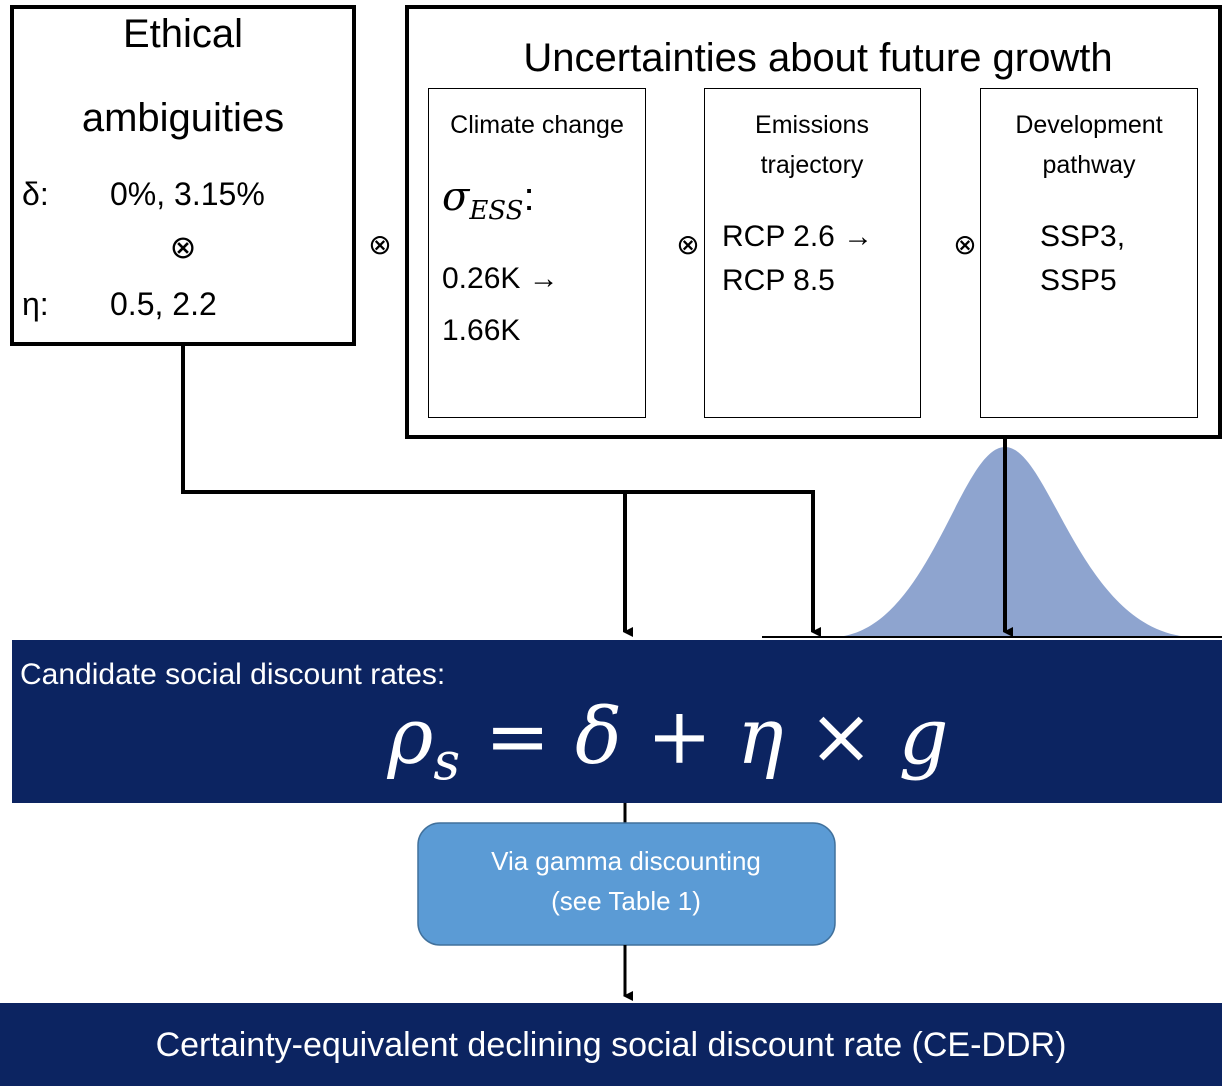 This screenshot has height=1086, width=1222. Describe the element at coordinates (626, 884) in the screenshot. I see `gamma-box` at that location.